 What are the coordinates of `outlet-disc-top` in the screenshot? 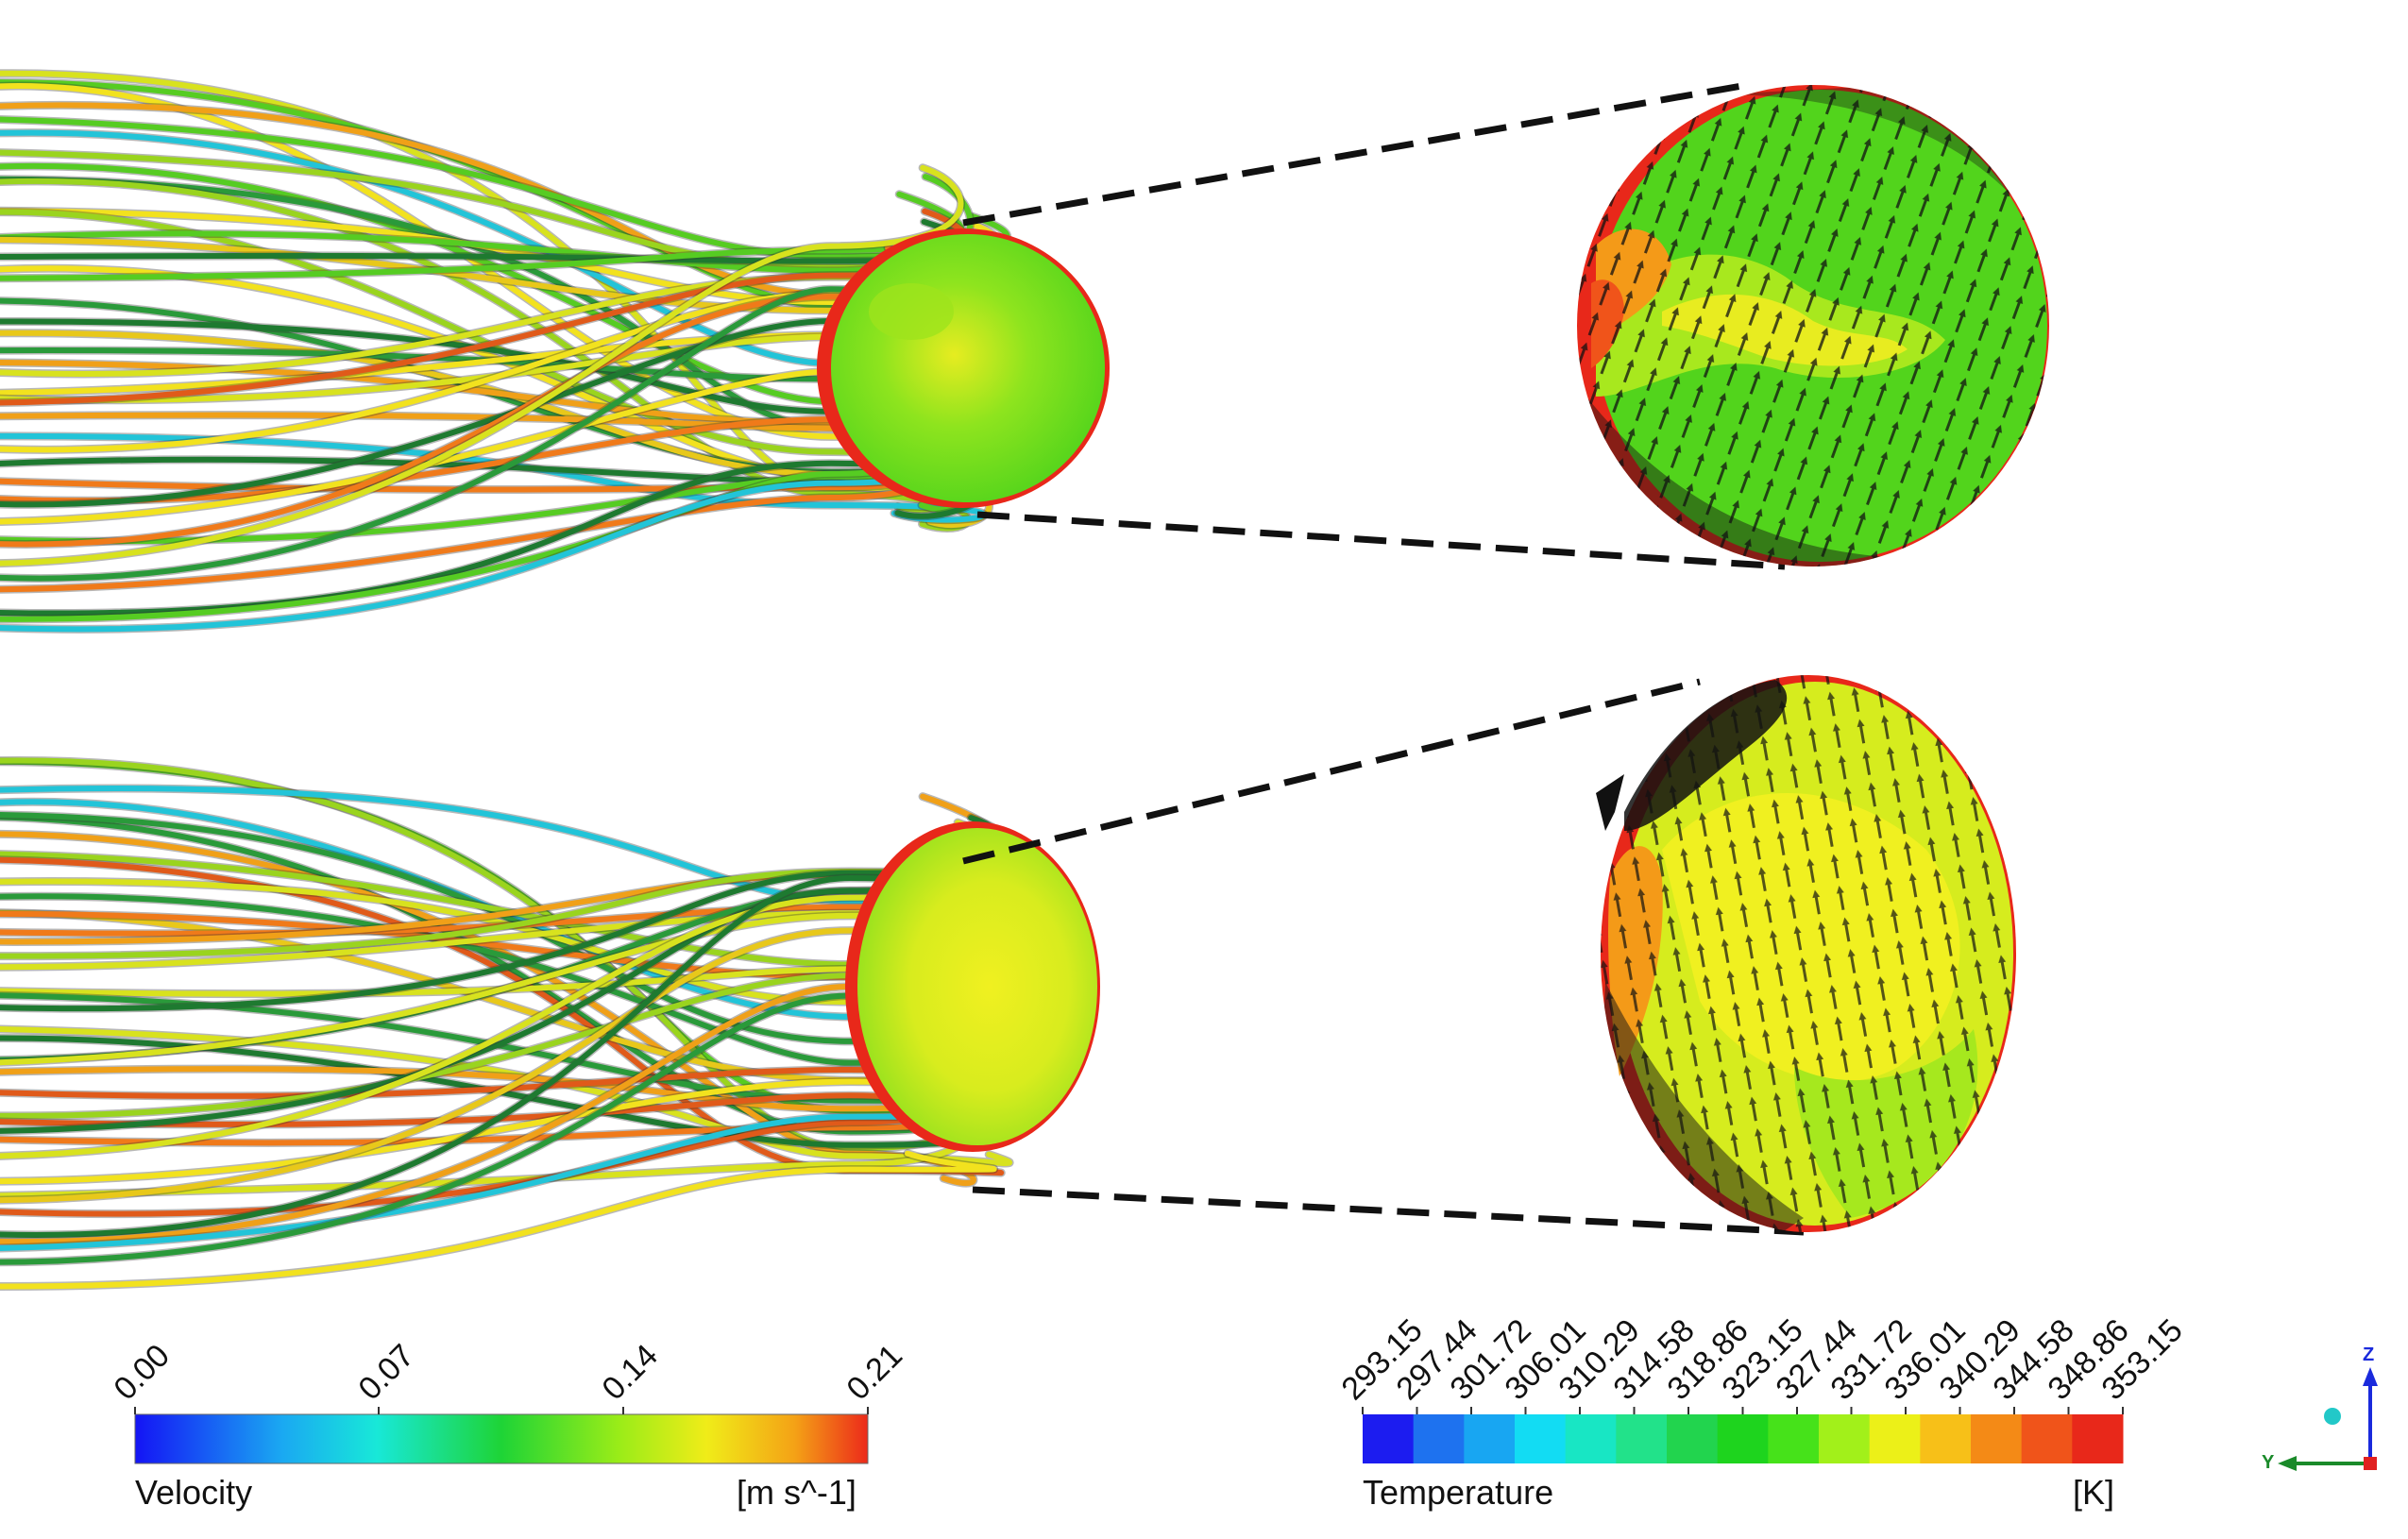 It's located at (963, 368).